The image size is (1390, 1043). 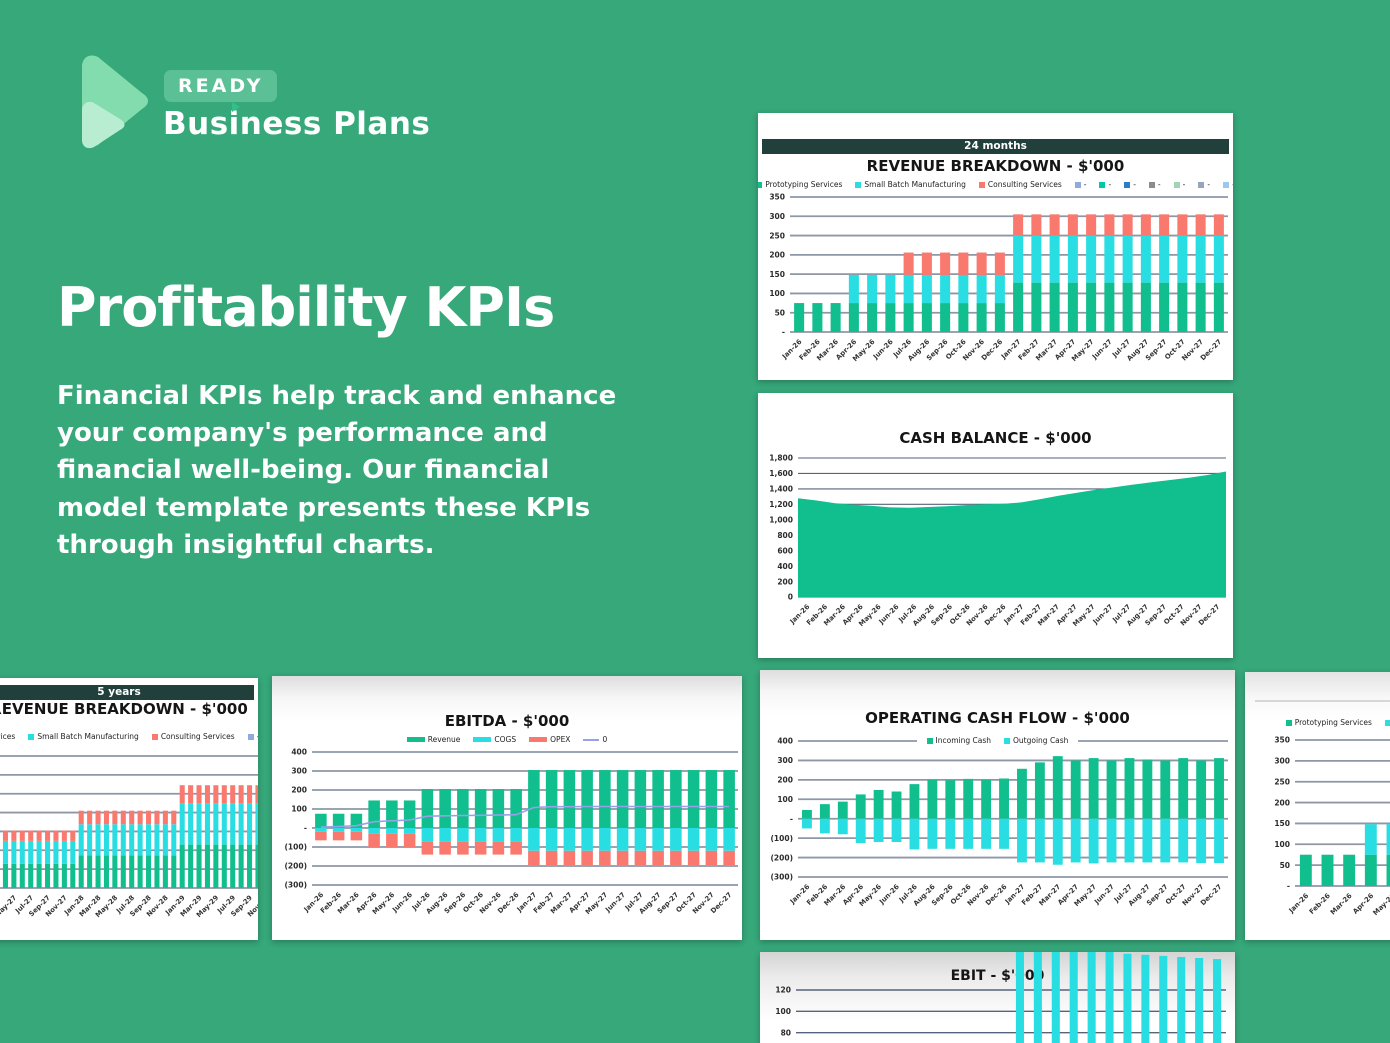 I want to click on legend-label: Small Batch Manufacturing, so click(x=915, y=184).